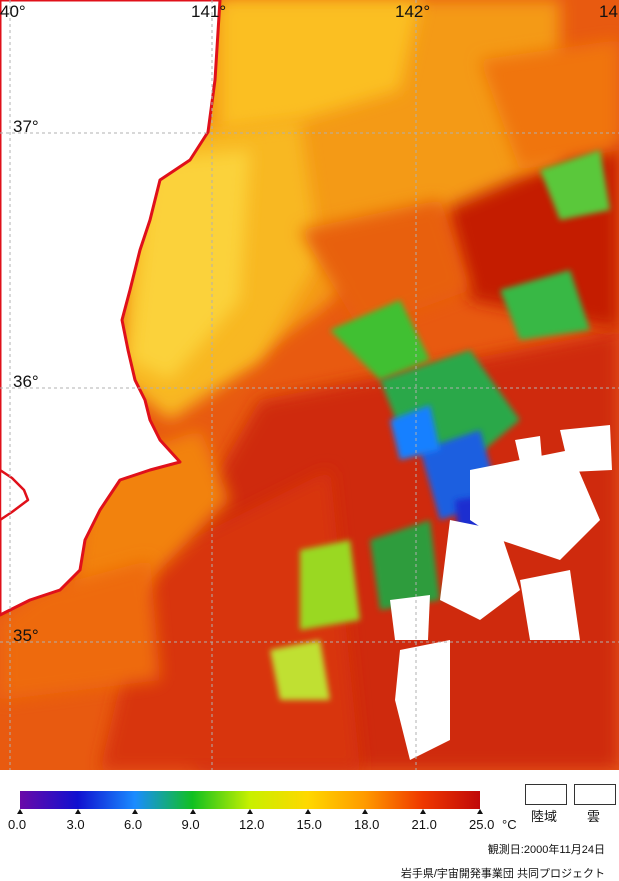  Describe the element at coordinates (594, 816) in the screenshot. I see `cloud-key-label: 雲` at that location.